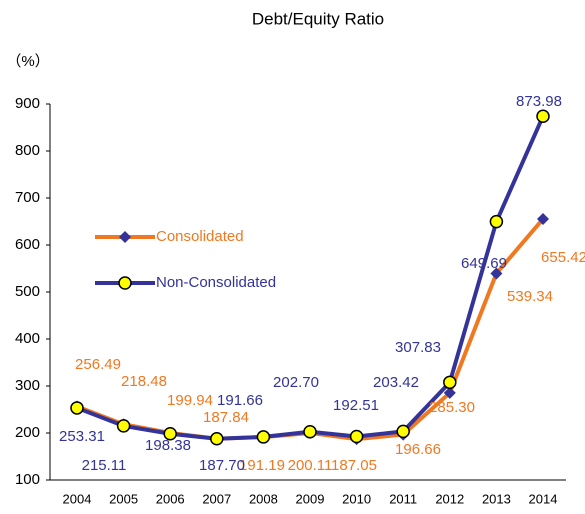  I want to click on y-tick-label: 600, so click(27, 244).